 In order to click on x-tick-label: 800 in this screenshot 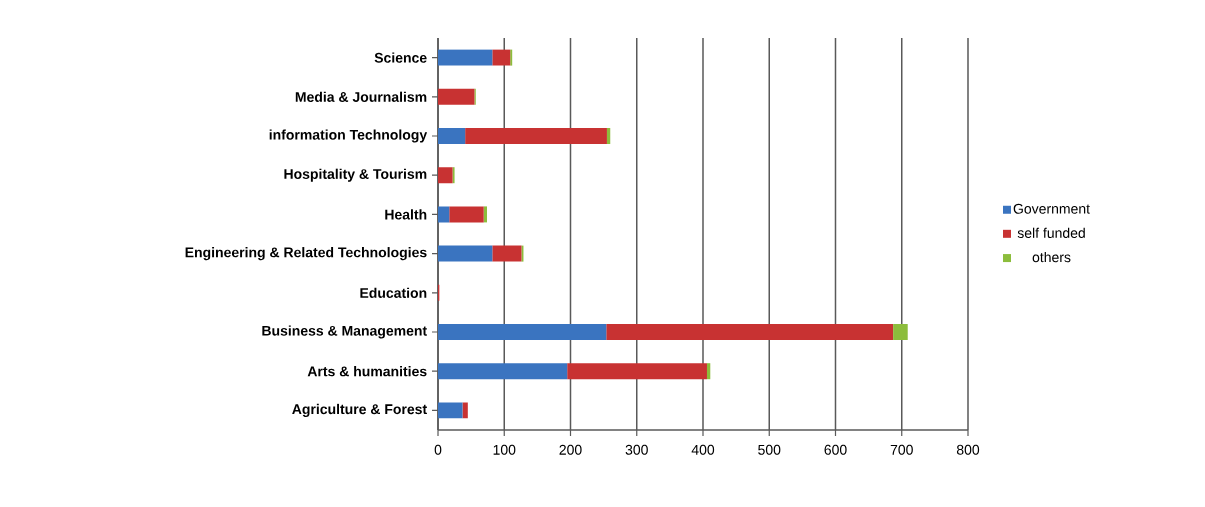, I will do `click(968, 449)`.